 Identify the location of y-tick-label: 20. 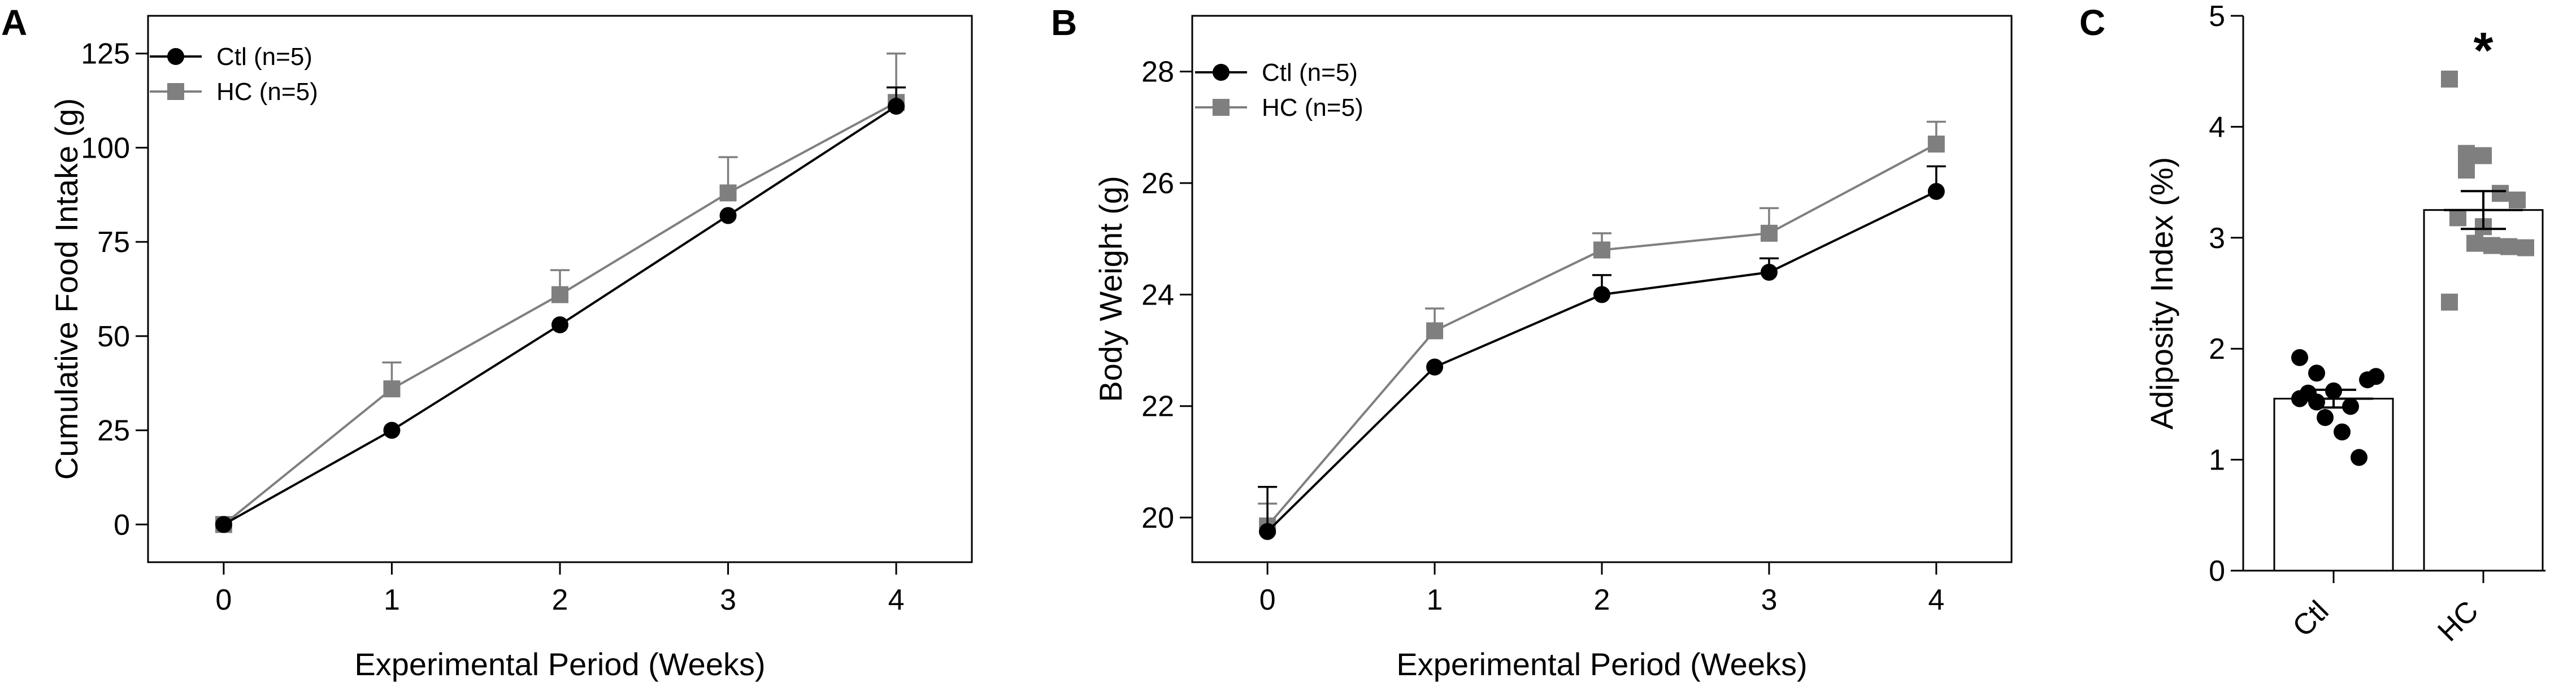
(1158, 518).